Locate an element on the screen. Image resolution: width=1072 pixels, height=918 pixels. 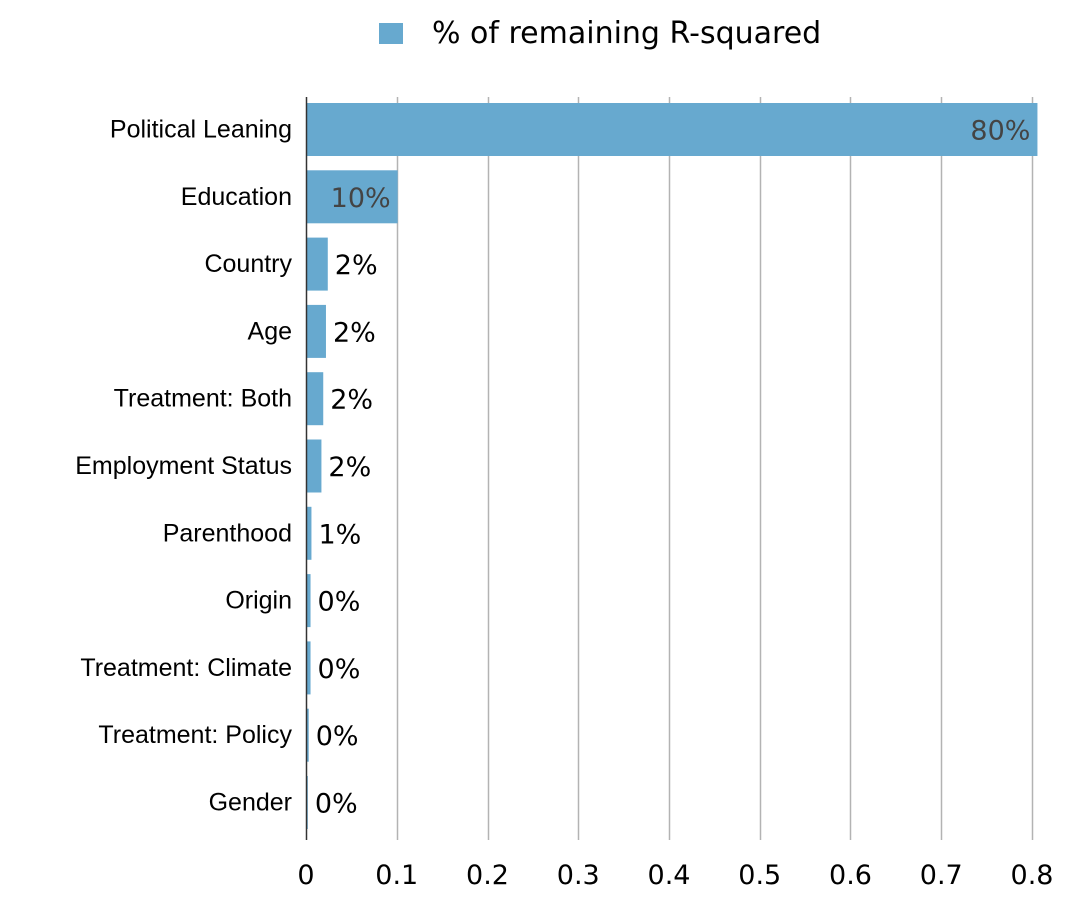
category-label: Country is located at coordinates (248, 264).